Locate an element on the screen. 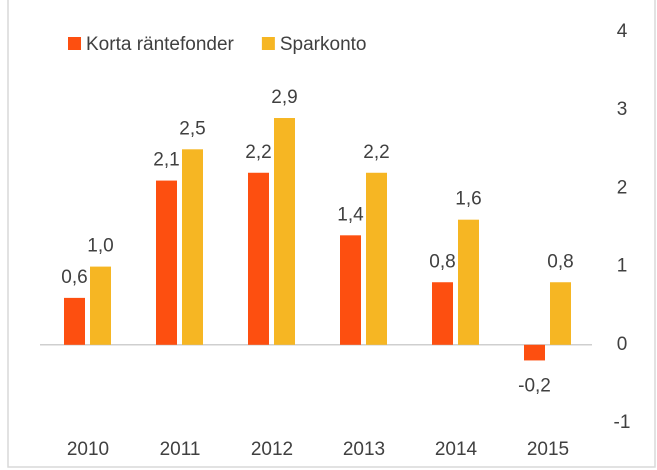 The width and height of the screenshot is (657, 470). y-tick-label: 3 is located at coordinates (622, 109).